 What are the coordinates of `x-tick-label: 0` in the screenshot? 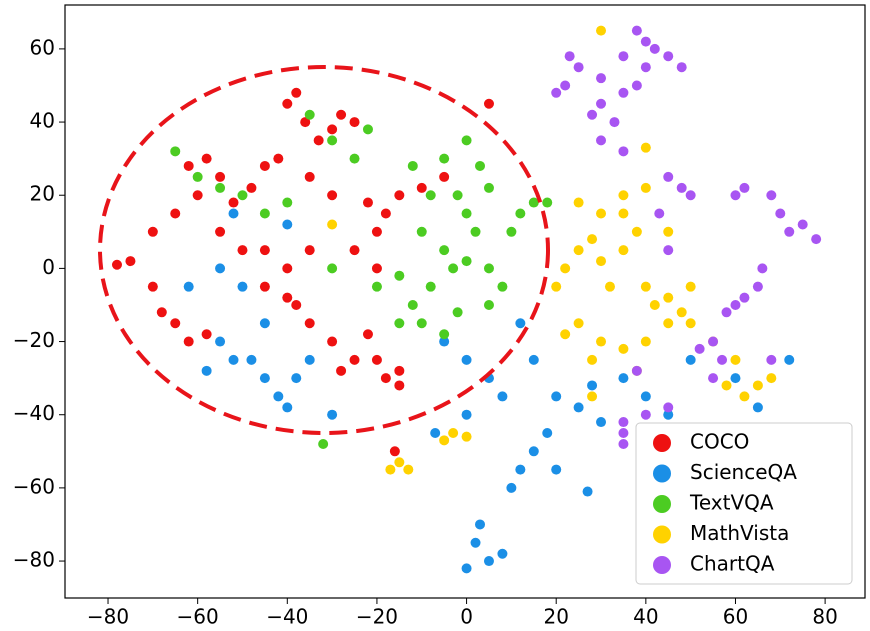 It's located at (466, 617).